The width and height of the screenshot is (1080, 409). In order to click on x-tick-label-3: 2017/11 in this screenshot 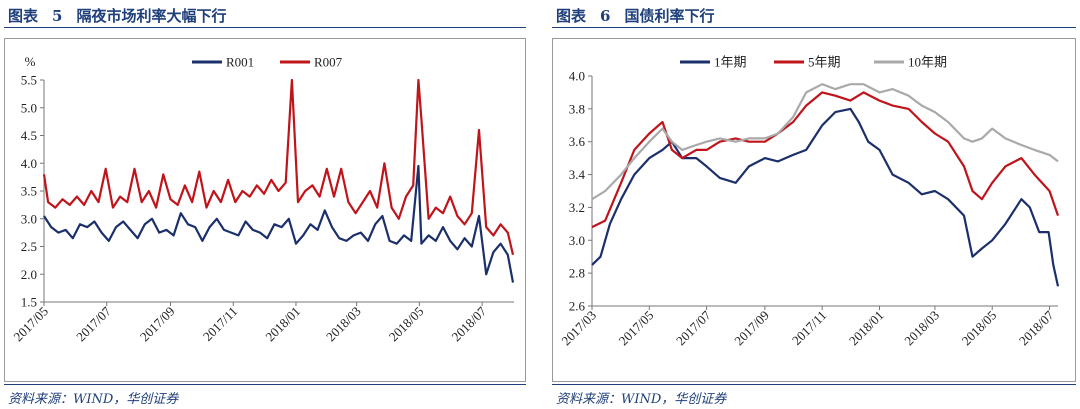, I will do `click(220, 324)`.